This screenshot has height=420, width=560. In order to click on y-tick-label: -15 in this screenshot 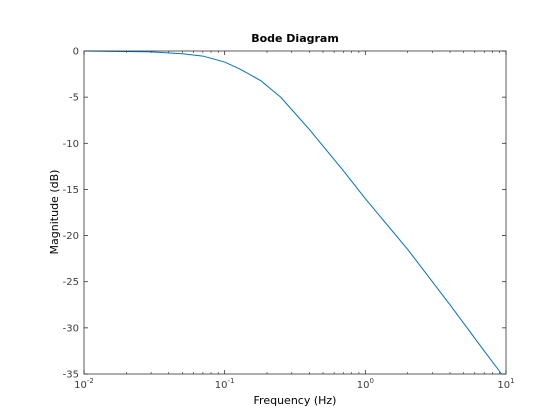, I will do `click(71, 190)`.